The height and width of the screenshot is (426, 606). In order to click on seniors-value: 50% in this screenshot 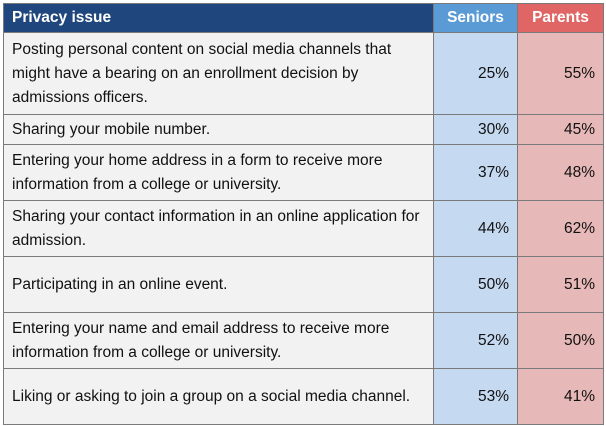, I will do `click(475, 284)`.